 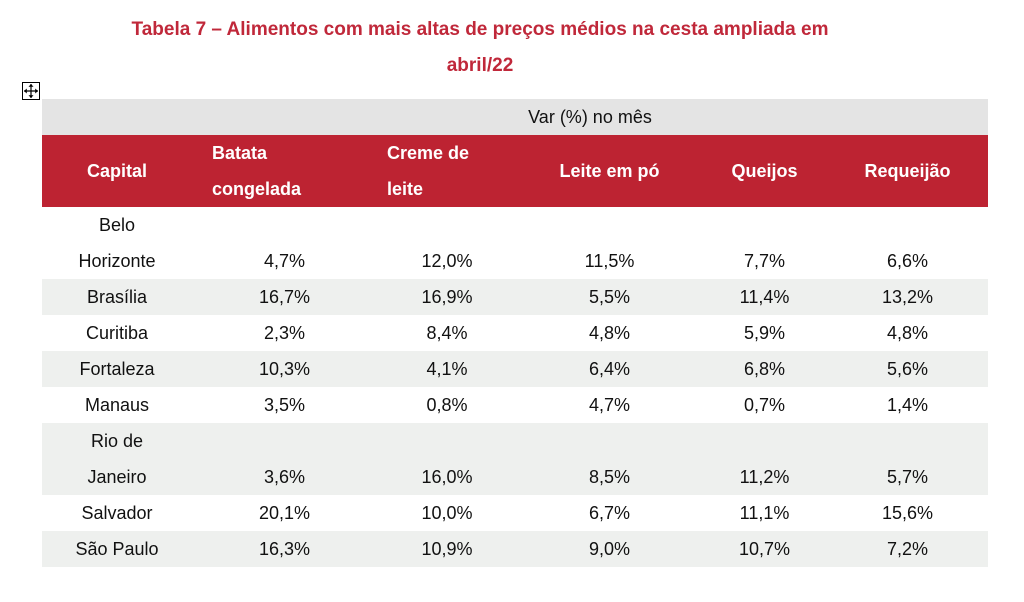 What do you see at coordinates (907, 405) in the screenshot?
I see `cell-requeijao: 1,4%` at bounding box center [907, 405].